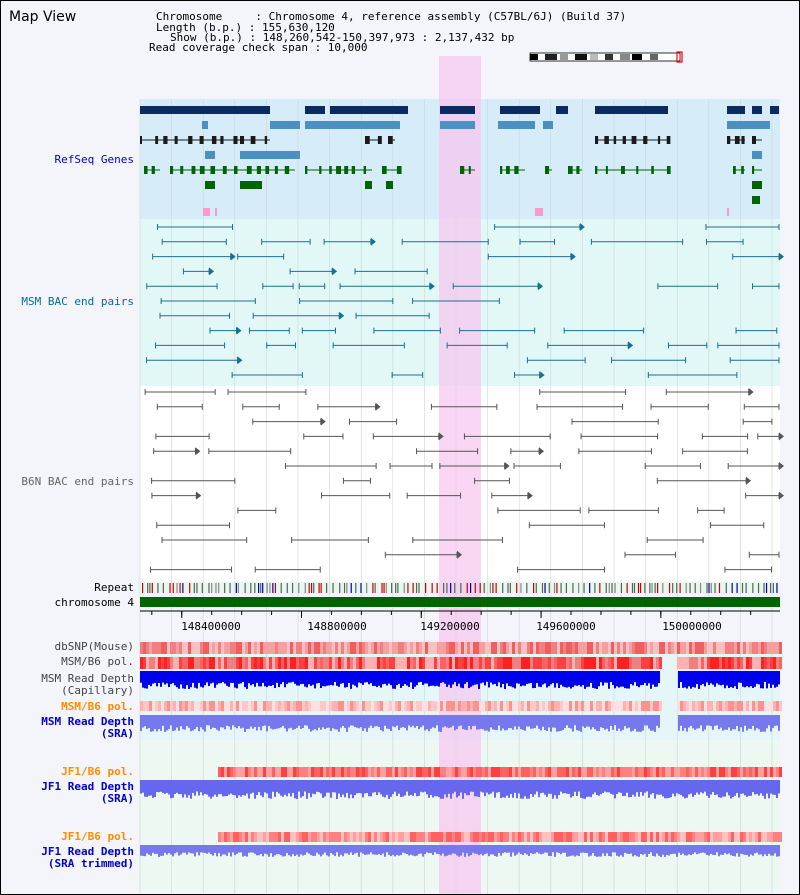 Image resolution: width=800 pixels, height=895 pixels. I want to click on b6n-bac-label: B6N BAC end pairs, so click(77, 481).